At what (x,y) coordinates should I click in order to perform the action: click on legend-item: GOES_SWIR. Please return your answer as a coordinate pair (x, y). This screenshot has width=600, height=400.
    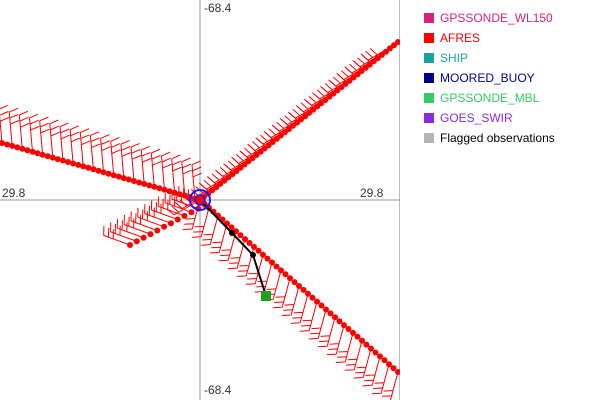
    Looking at the image, I should click on (510, 118).